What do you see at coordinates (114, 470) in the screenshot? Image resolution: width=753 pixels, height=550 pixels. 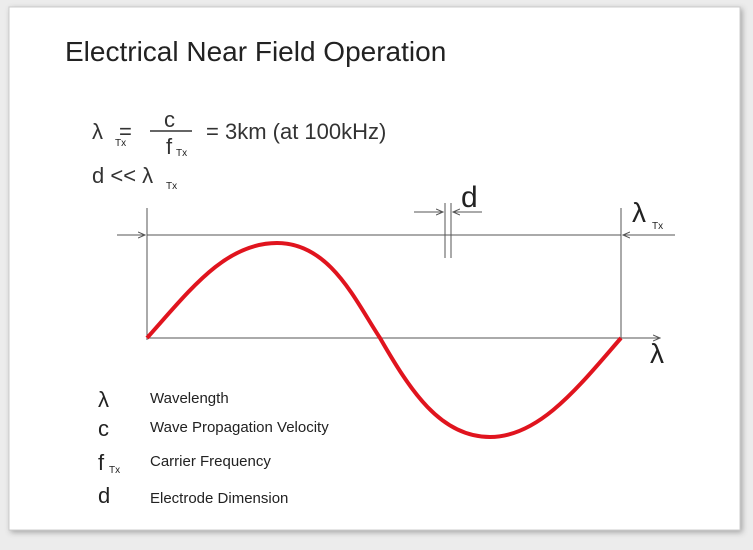 I see `legend-subscript: Tx` at bounding box center [114, 470].